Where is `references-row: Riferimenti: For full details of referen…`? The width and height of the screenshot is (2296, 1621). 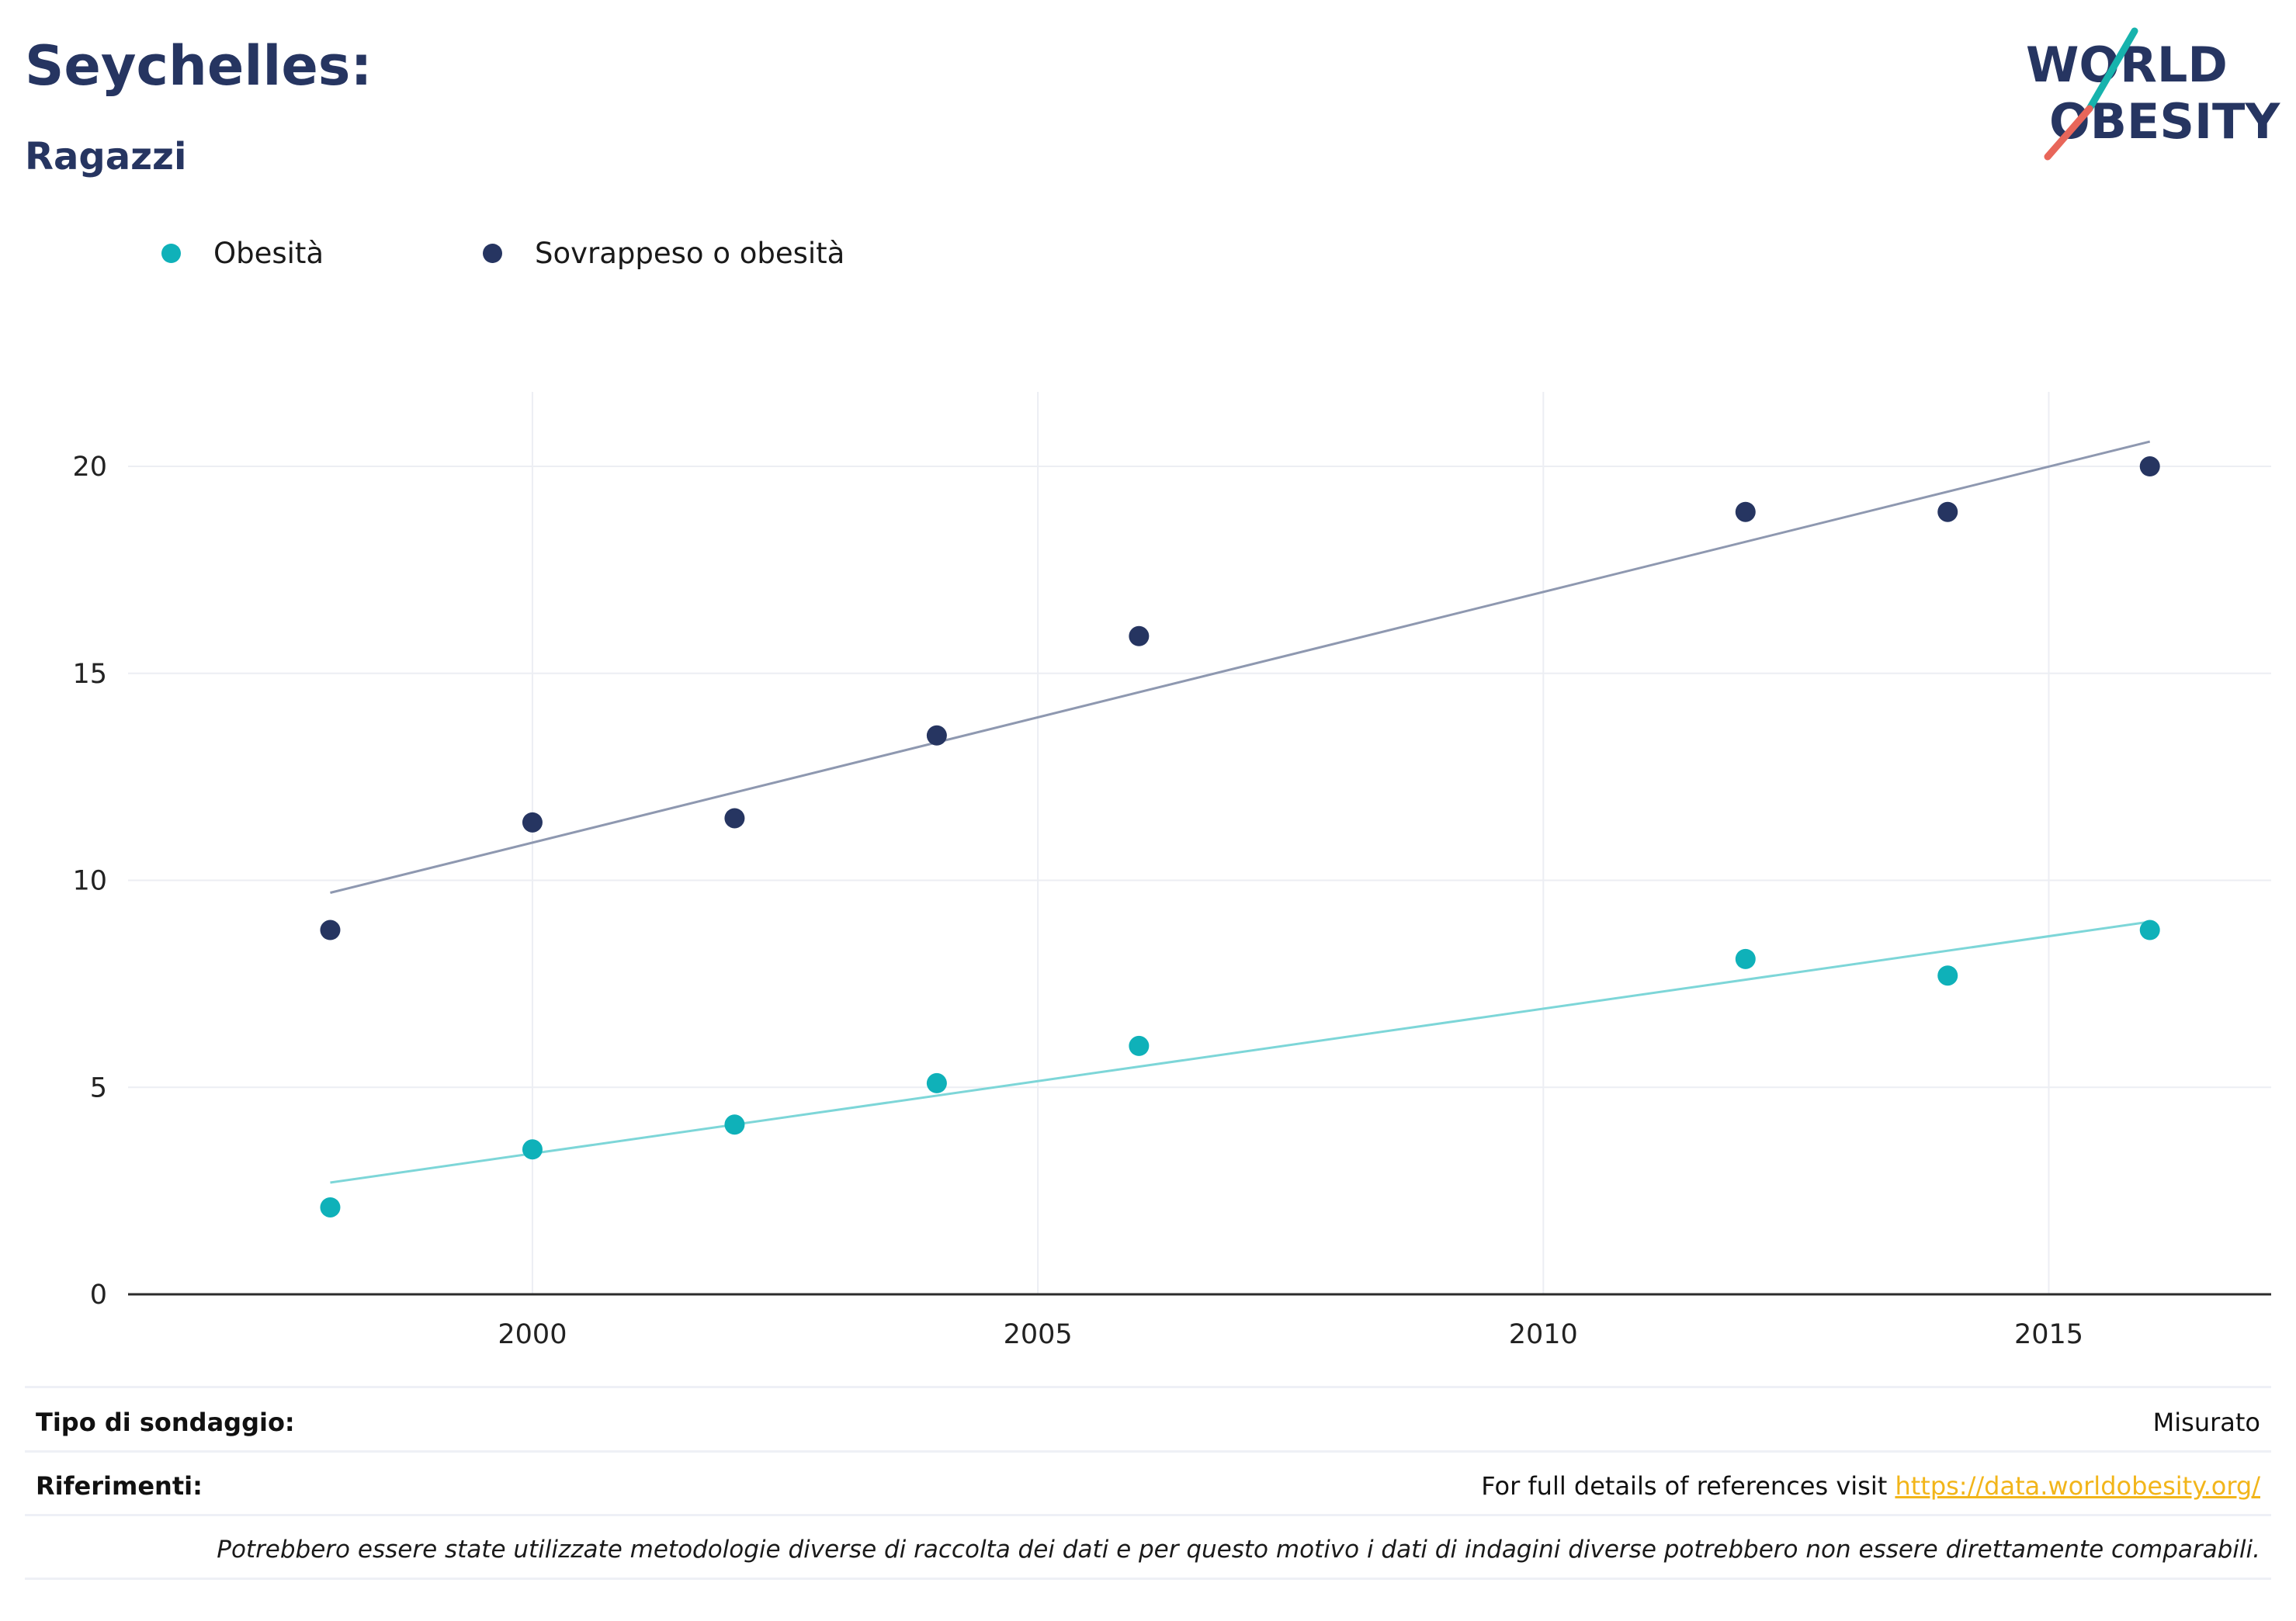
references-row: Riferimenti: For full details of referen… is located at coordinates (1148, 1486).